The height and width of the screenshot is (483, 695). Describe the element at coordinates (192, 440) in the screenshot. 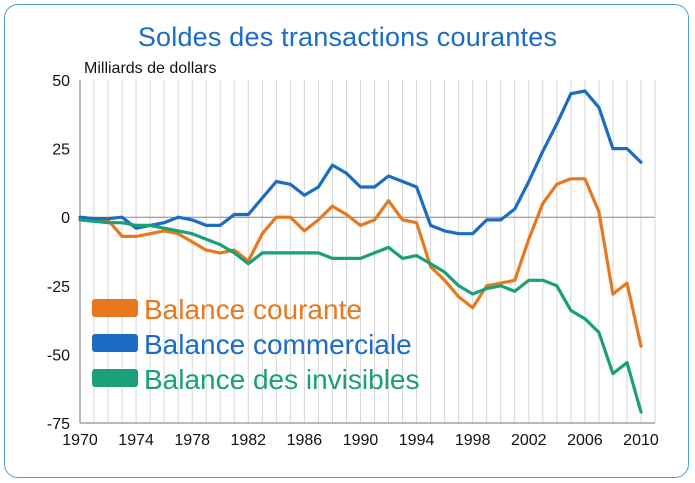

I see `x-tick-label: 1978` at that location.